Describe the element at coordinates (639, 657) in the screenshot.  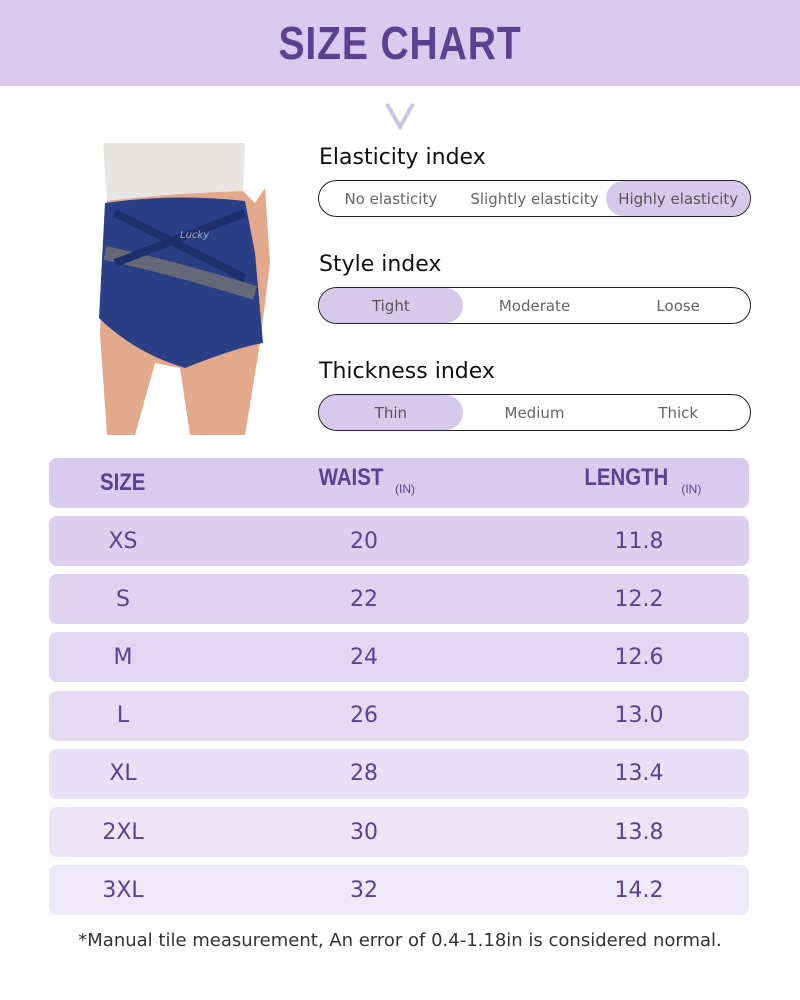
I see `cell-length: 12.6` at that location.